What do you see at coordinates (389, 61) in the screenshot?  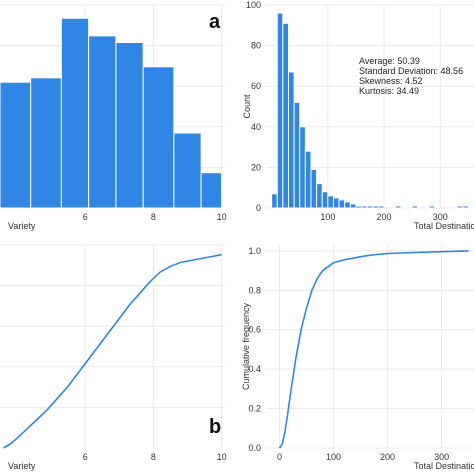 I see `stat-average: Average: 50.39` at bounding box center [389, 61].